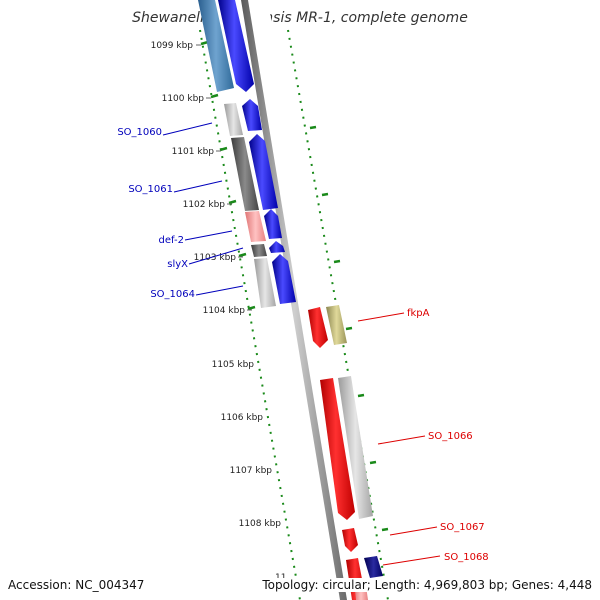  Describe the element at coordinates (172, 294) in the screenshot. I see `gene-label-text: SO_1064` at that location.